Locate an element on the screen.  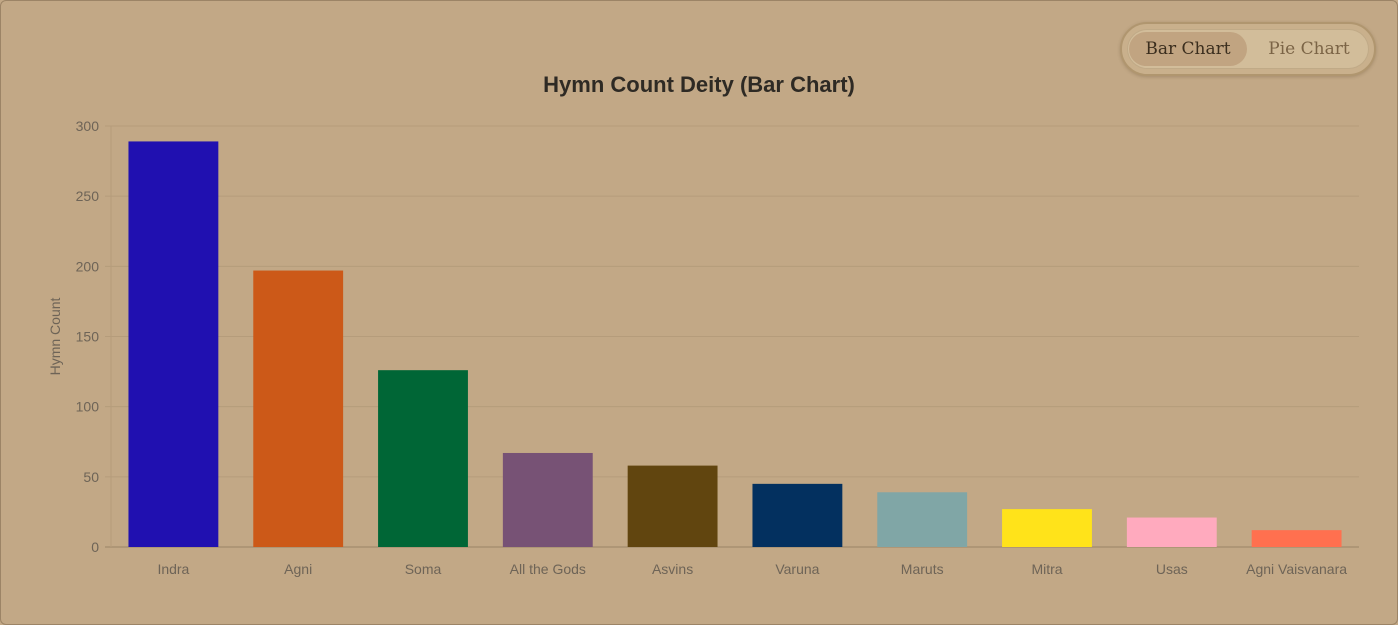
chart-title: Hymn Count Deity (Bar Chart) is located at coordinates (699, 84).